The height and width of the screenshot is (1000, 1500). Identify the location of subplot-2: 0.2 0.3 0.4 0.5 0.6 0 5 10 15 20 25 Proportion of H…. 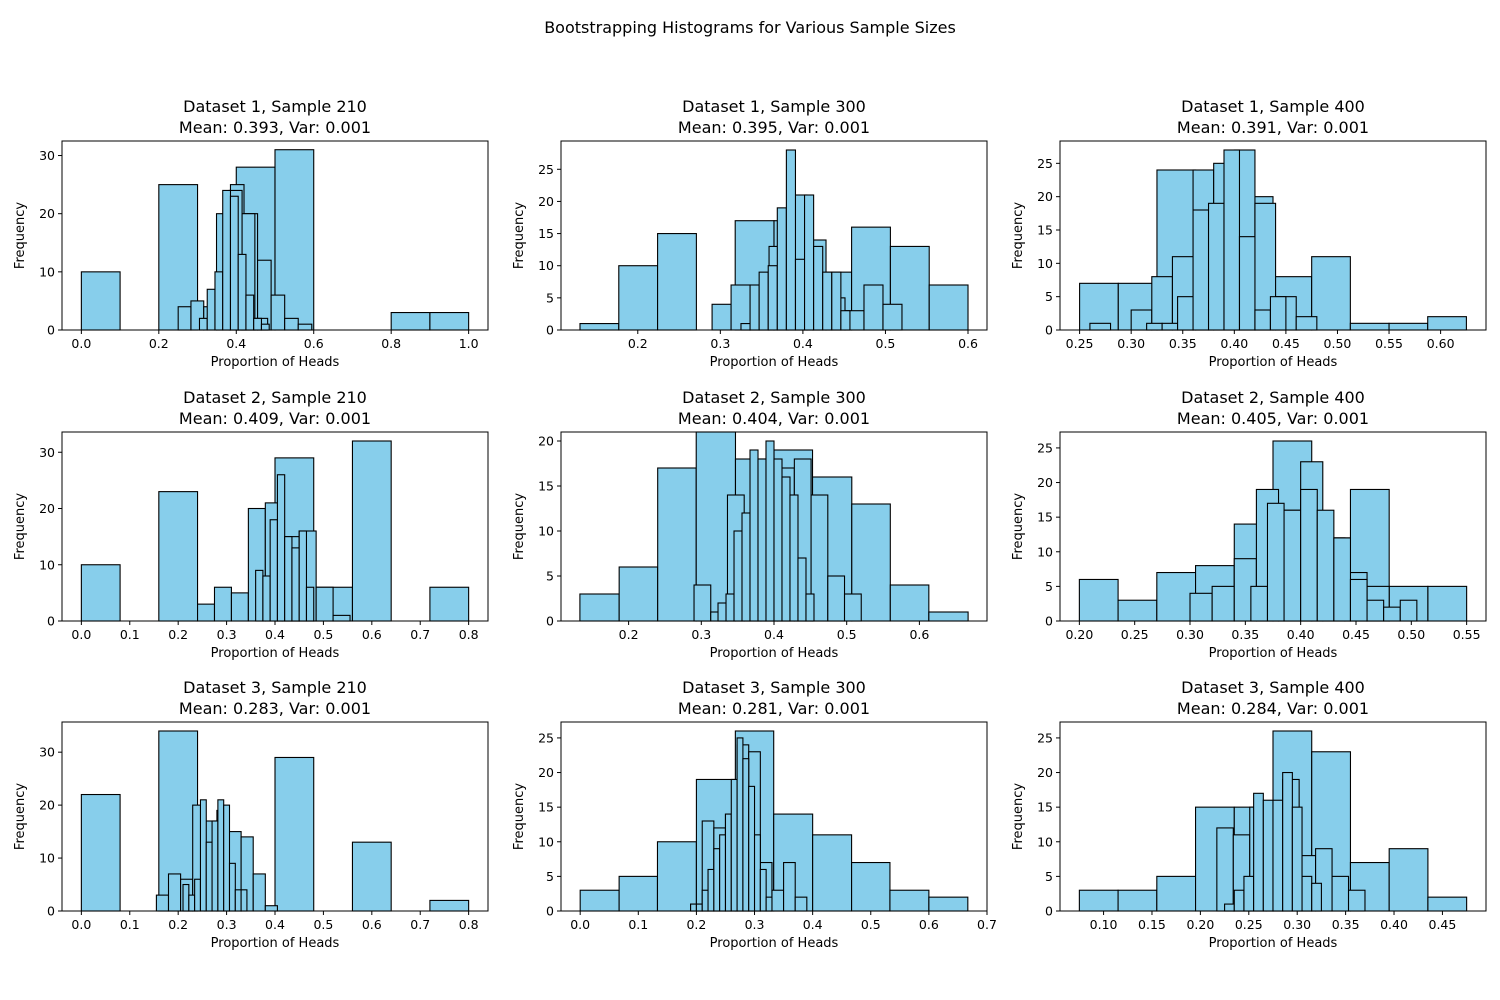
(750, 233).